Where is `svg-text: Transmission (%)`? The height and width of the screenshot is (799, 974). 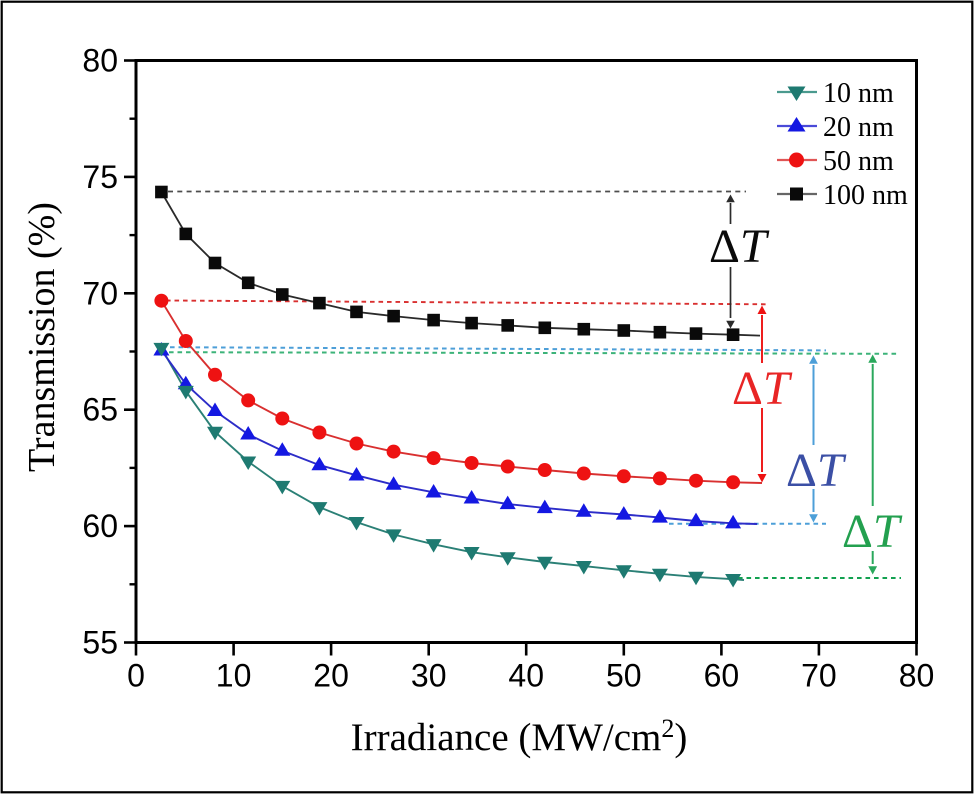
svg-text: Transmission (%) is located at coordinates (42, 337).